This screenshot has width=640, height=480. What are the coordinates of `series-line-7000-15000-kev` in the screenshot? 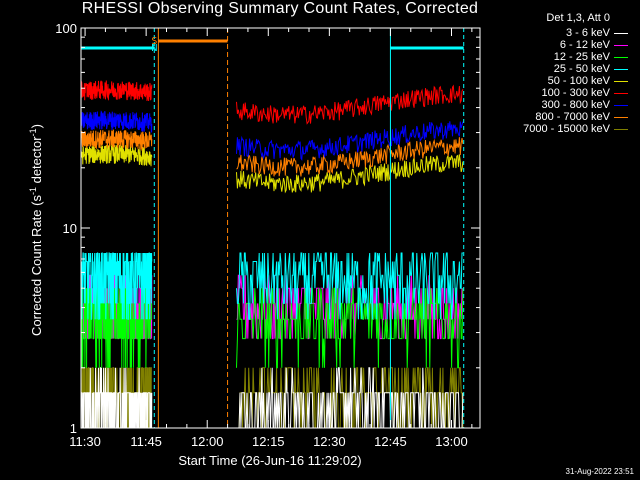 It's located at (350, 398).